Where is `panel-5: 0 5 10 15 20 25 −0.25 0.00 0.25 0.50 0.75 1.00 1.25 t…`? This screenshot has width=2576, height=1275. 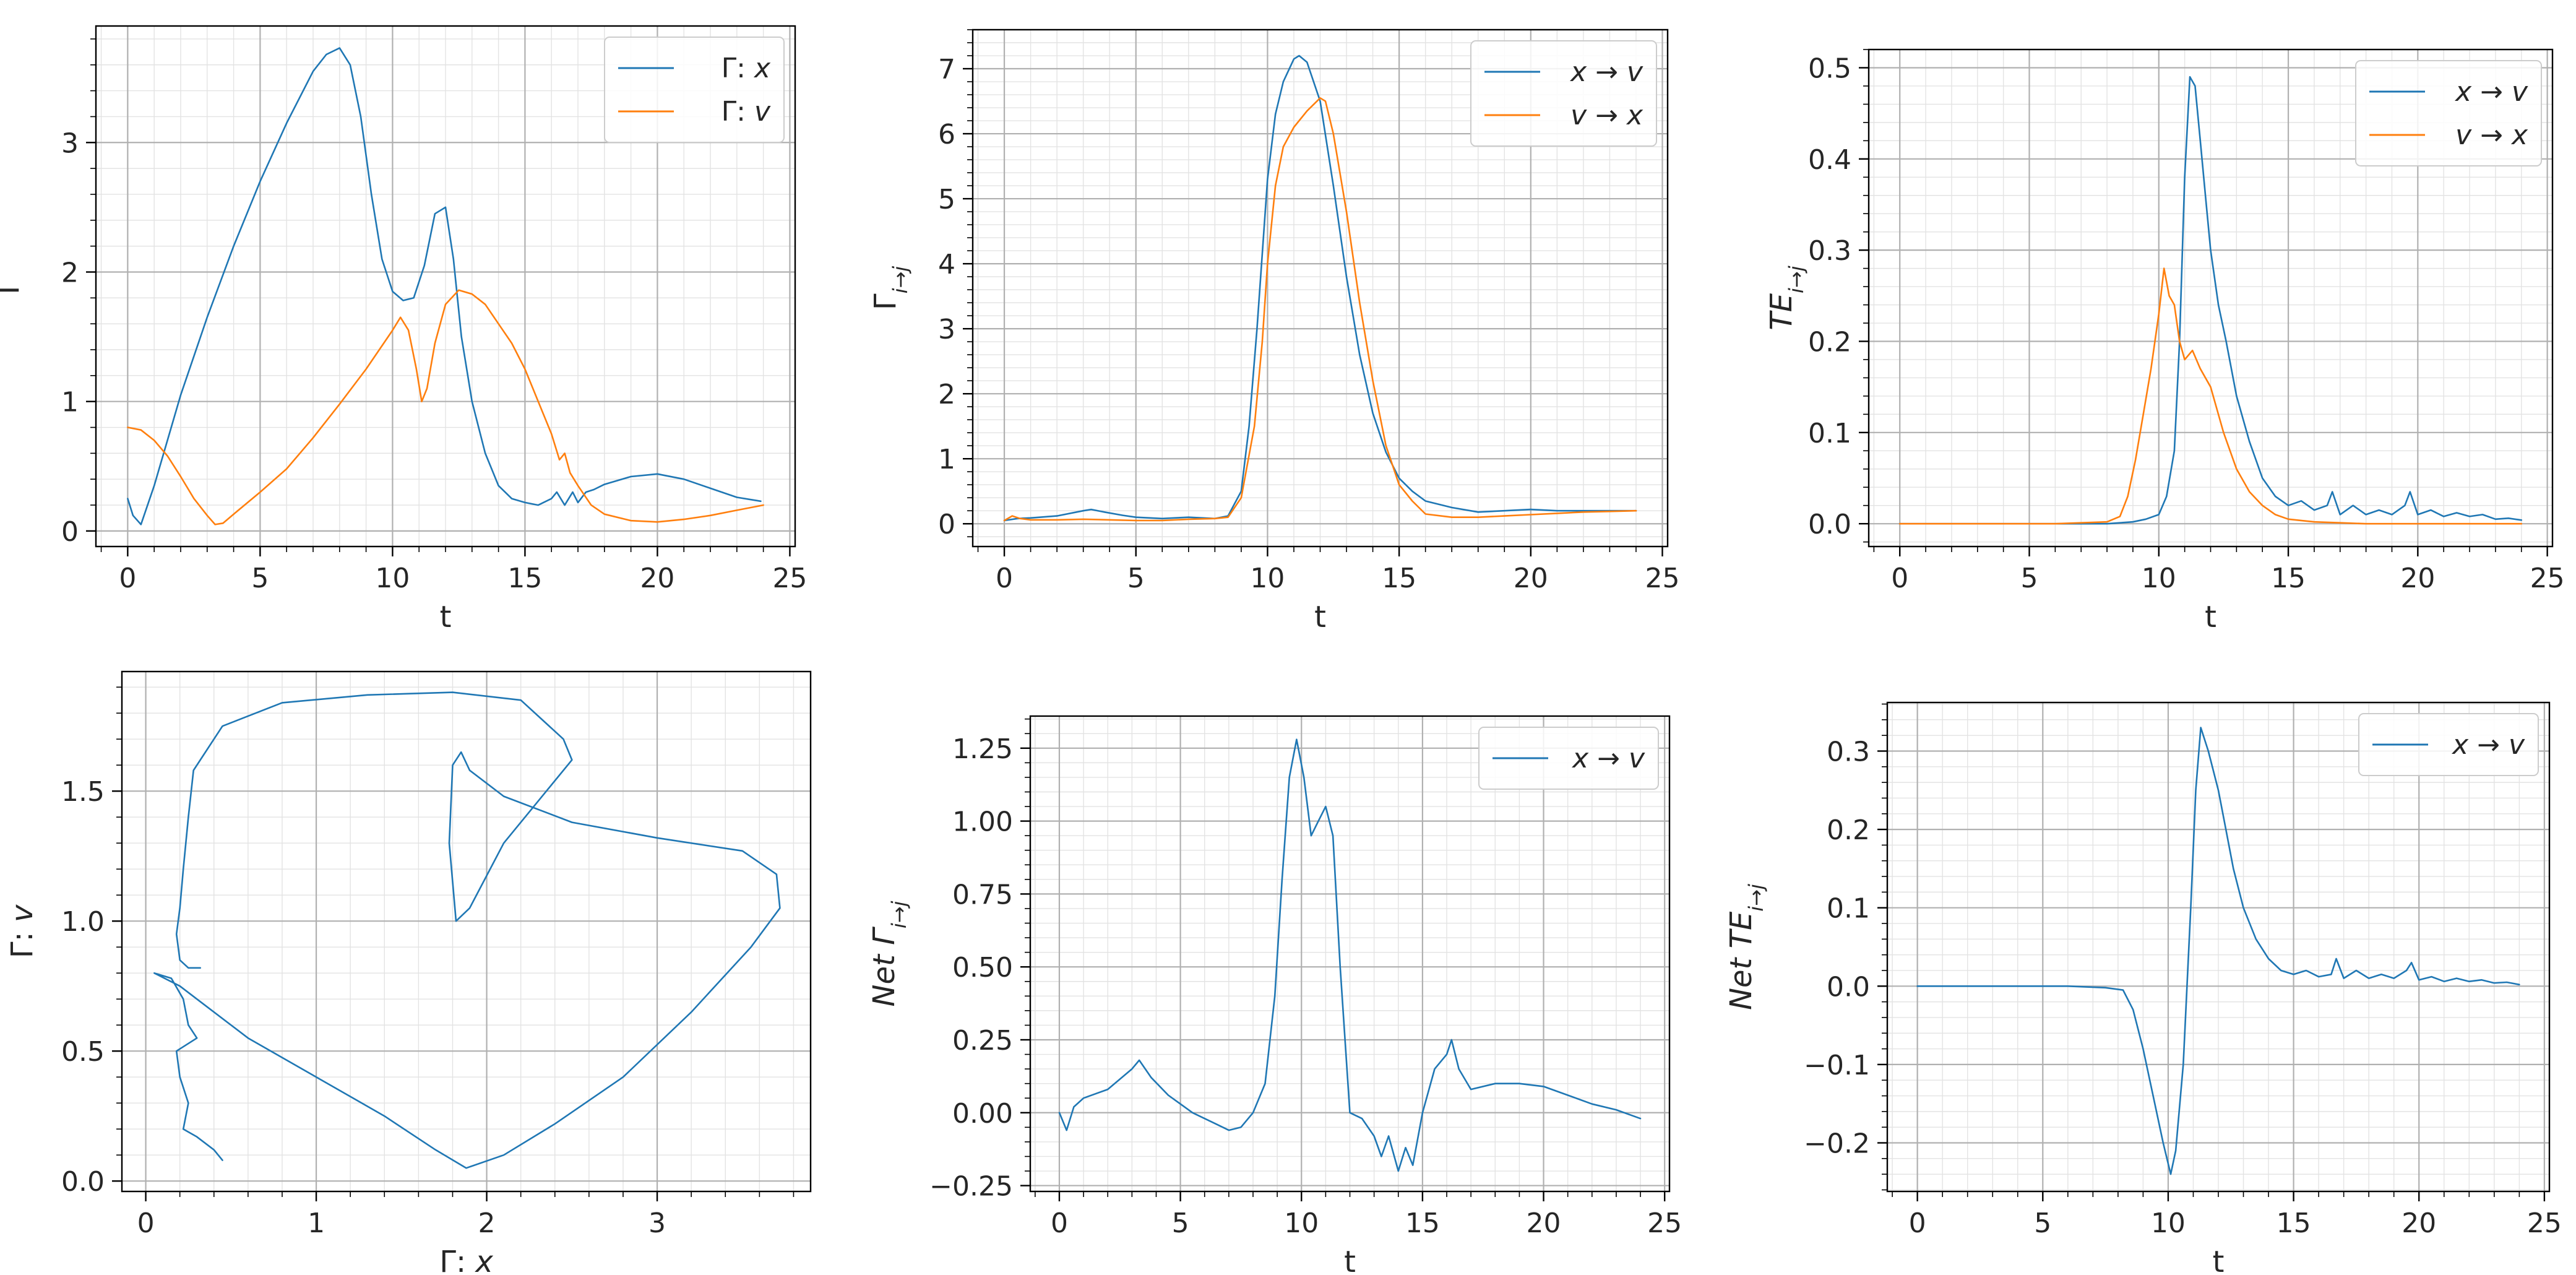 panel-5: 0 5 10 15 20 25 −0.25 0.00 0.25 0.50 0.75 1.00 1.25 t… is located at coordinates (1274, 995).